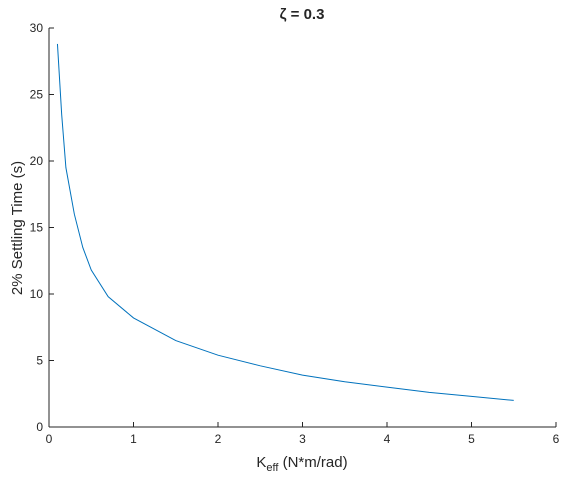 The image size is (581, 479). What do you see at coordinates (37, 161) in the screenshot?
I see `y-tick-label: 20` at bounding box center [37, 161].